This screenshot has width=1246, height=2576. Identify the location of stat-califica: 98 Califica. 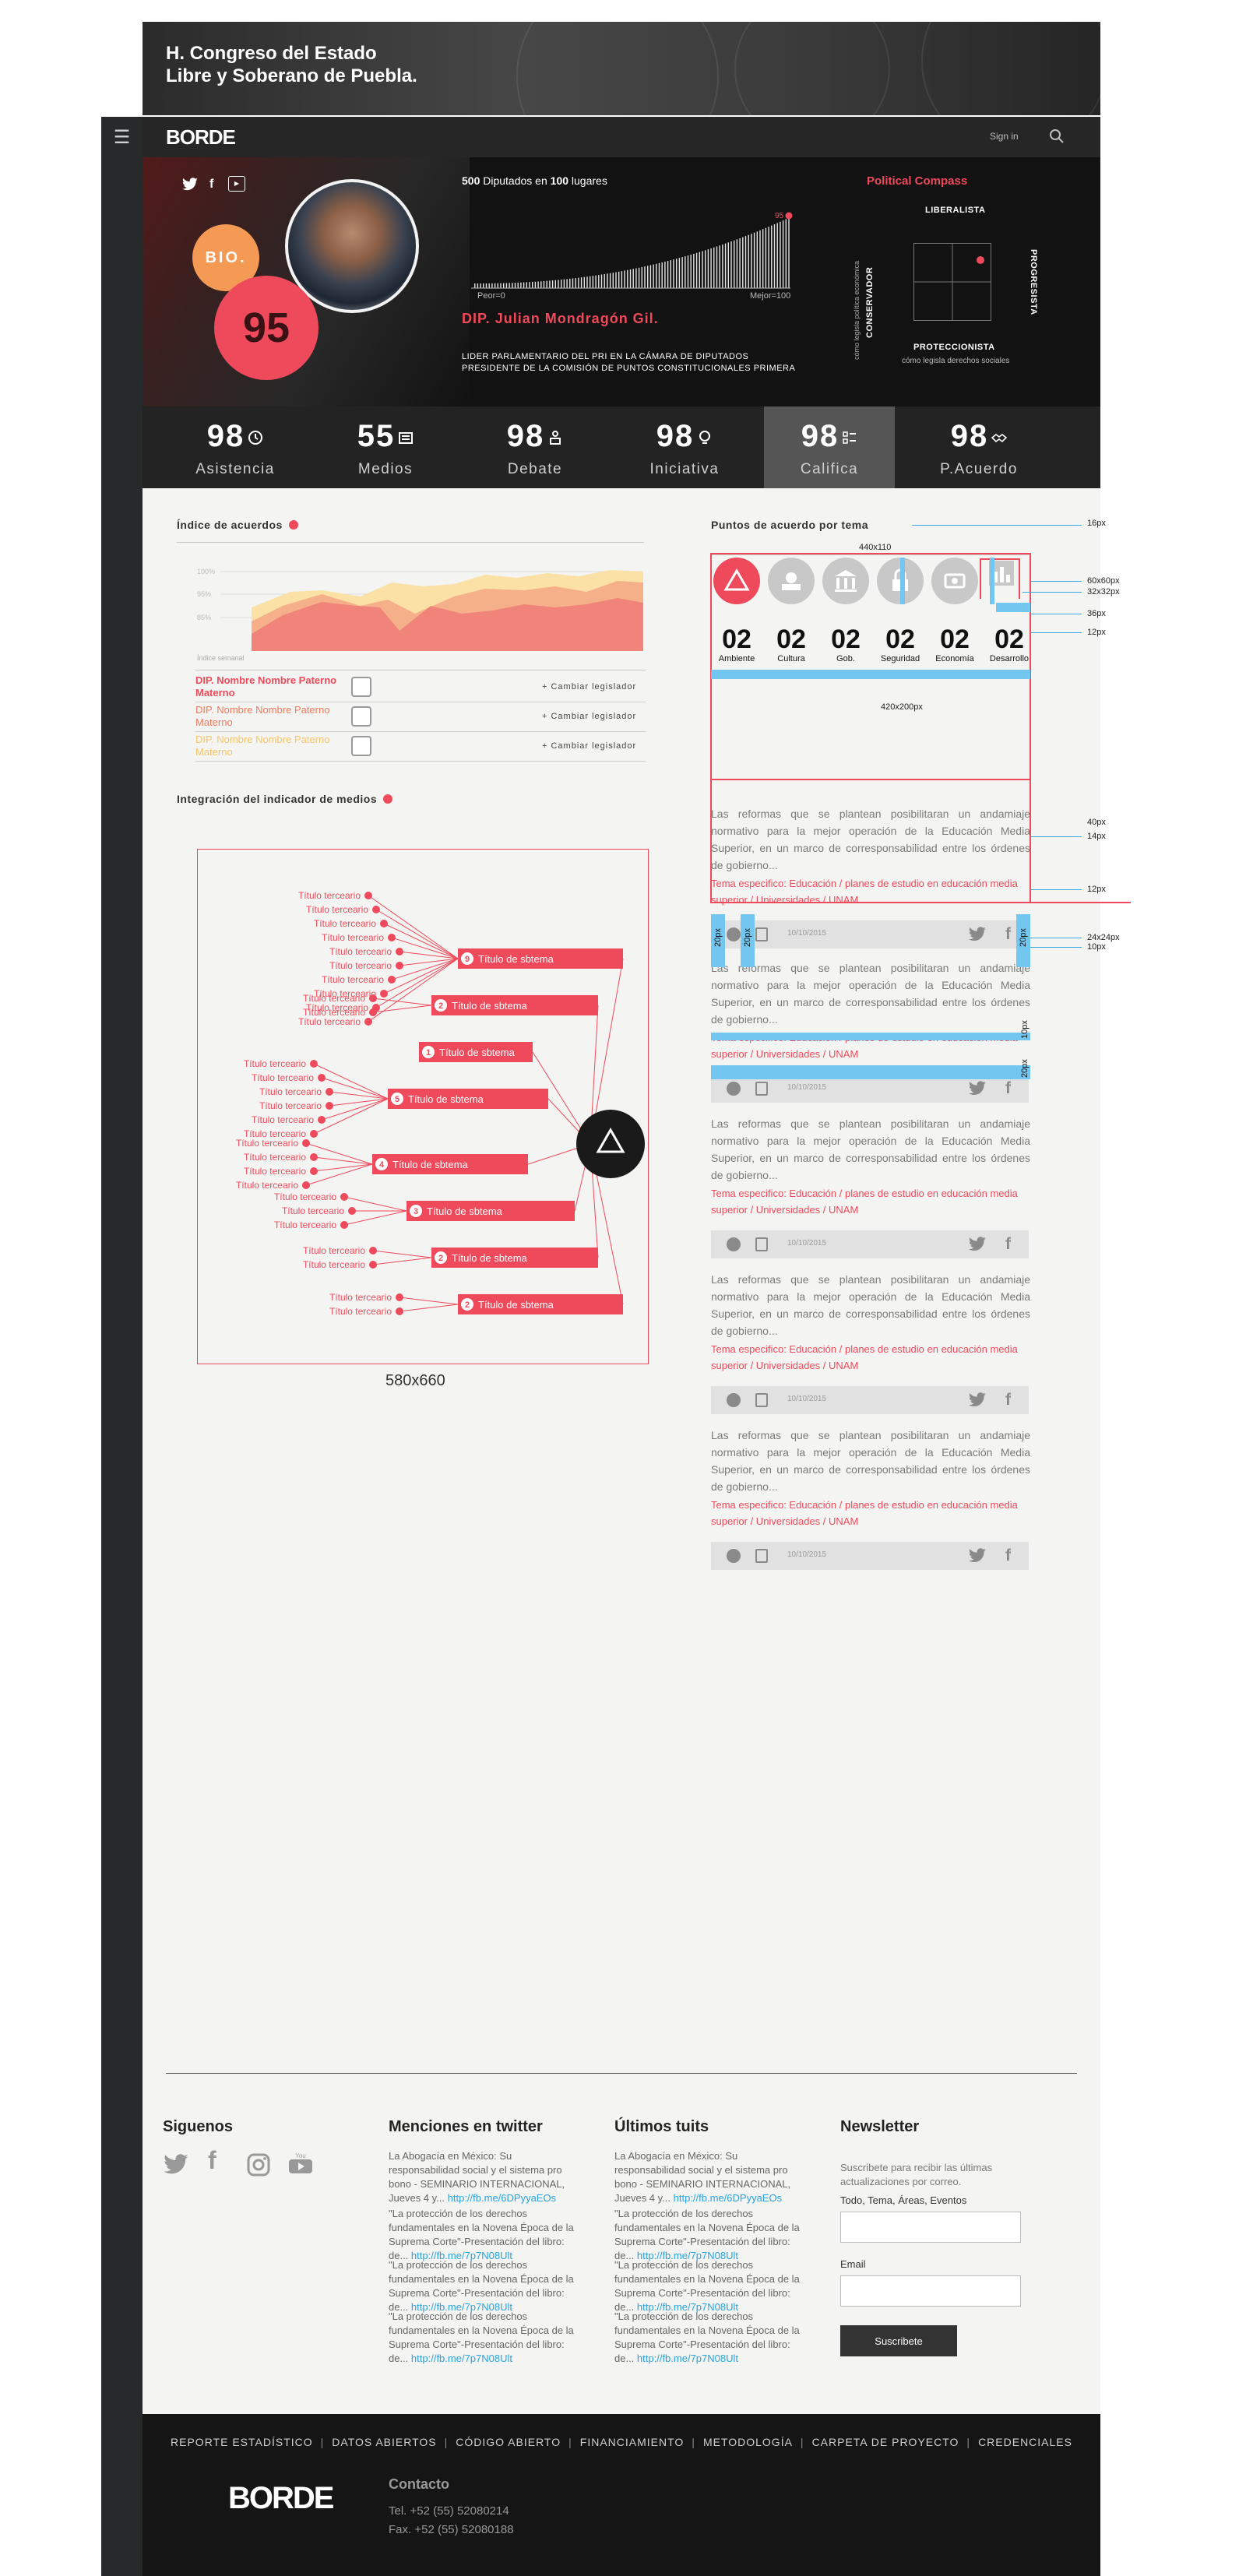
(829, 447).